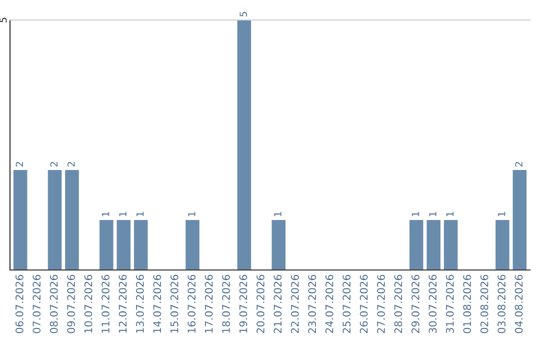 The width and height of the screenshot is (540, 340). I want to click on x-tick-label: 25.07.2026, so click(346, 304).